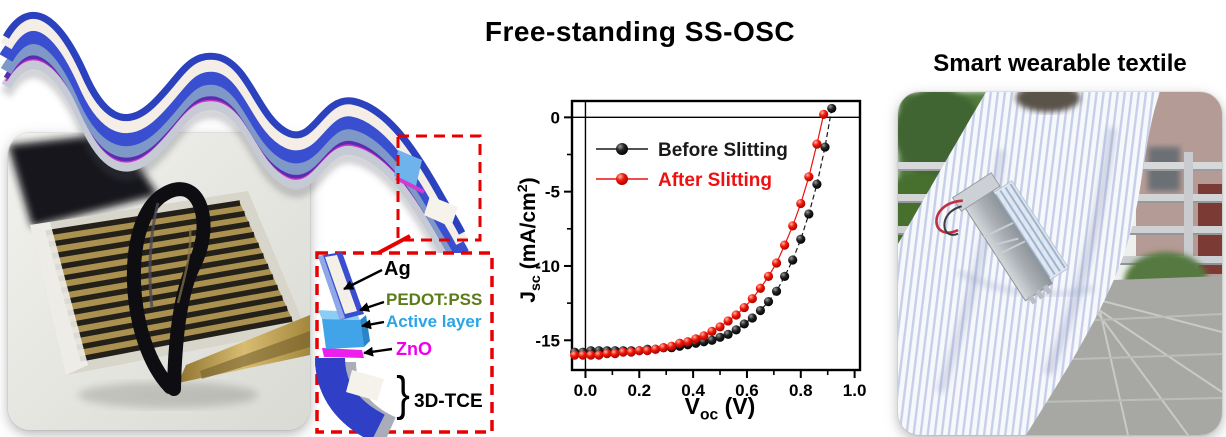  I want to click on right-panel-heading: Smart wearable textile, so click(1060, 63).